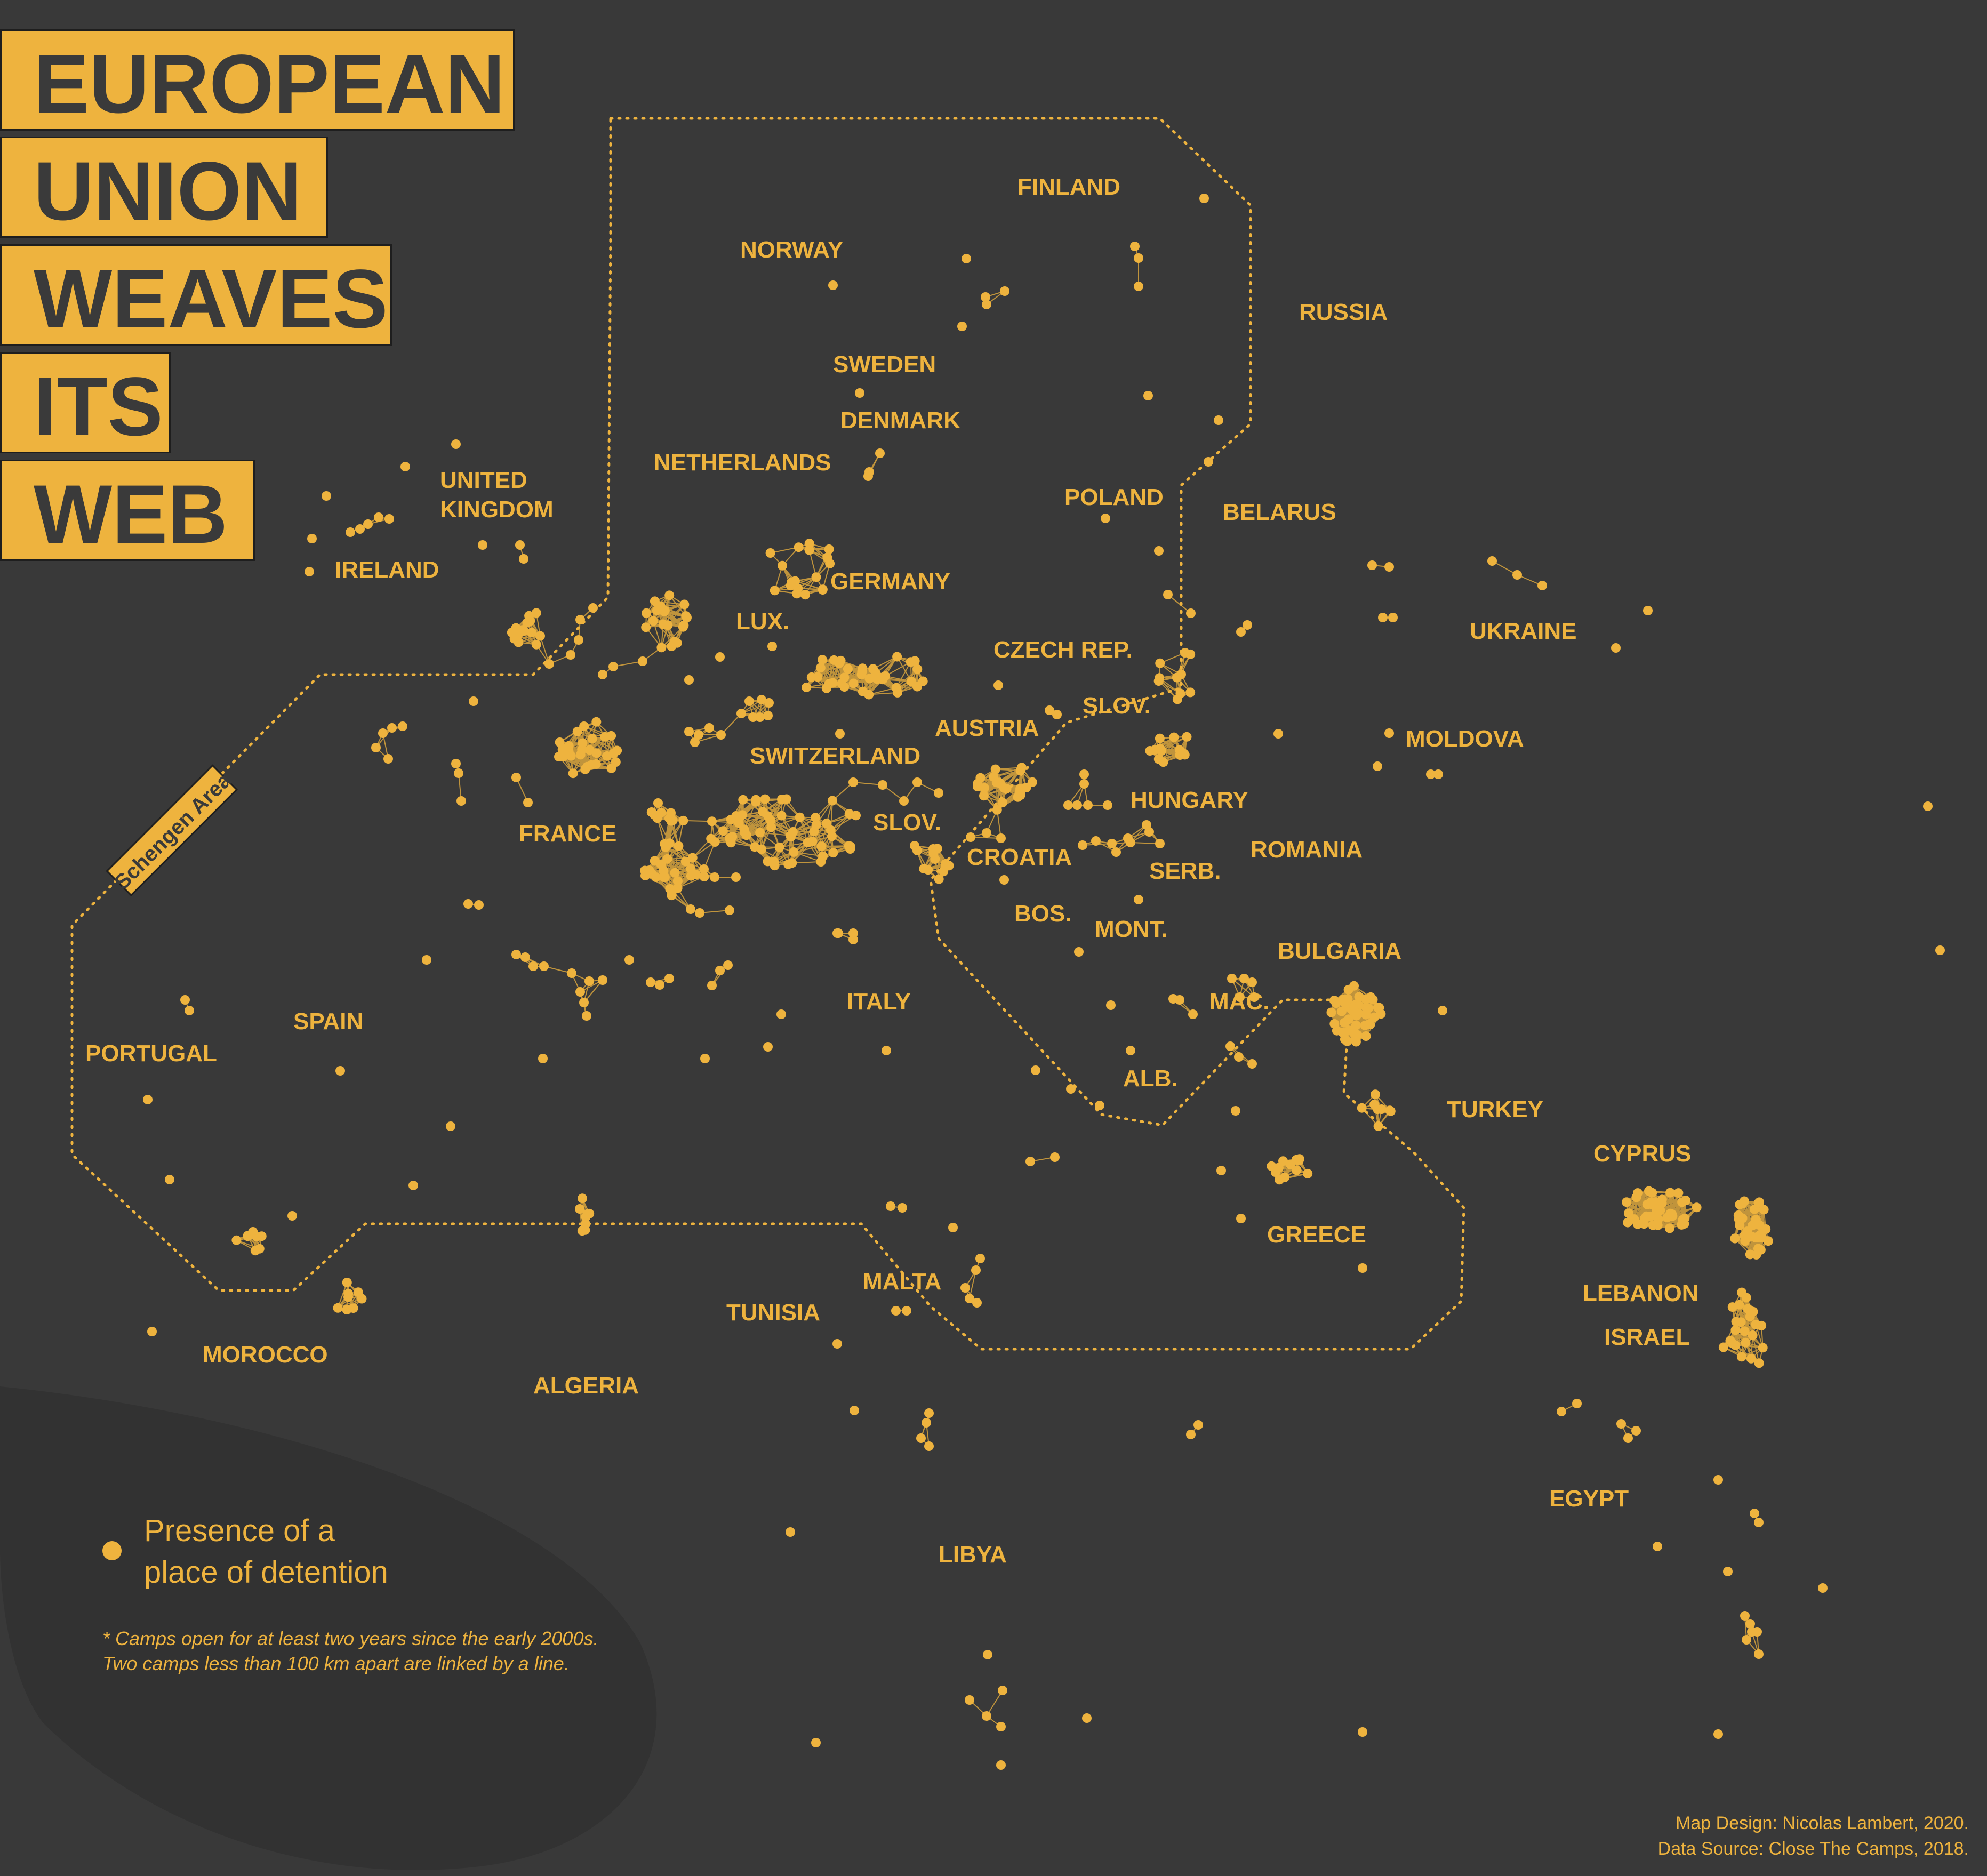  What do you see at coordinates (900, 420) in the screenshot?
I see `label-denmark: DENMARK` at bounding box center [900, 420].